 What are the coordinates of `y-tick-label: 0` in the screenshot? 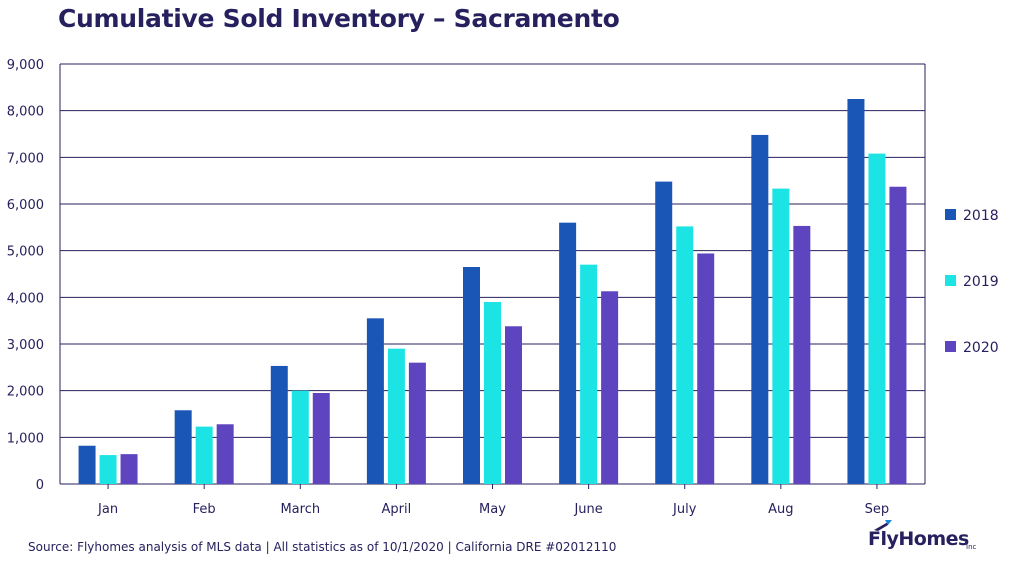 It's located at (40, 485).